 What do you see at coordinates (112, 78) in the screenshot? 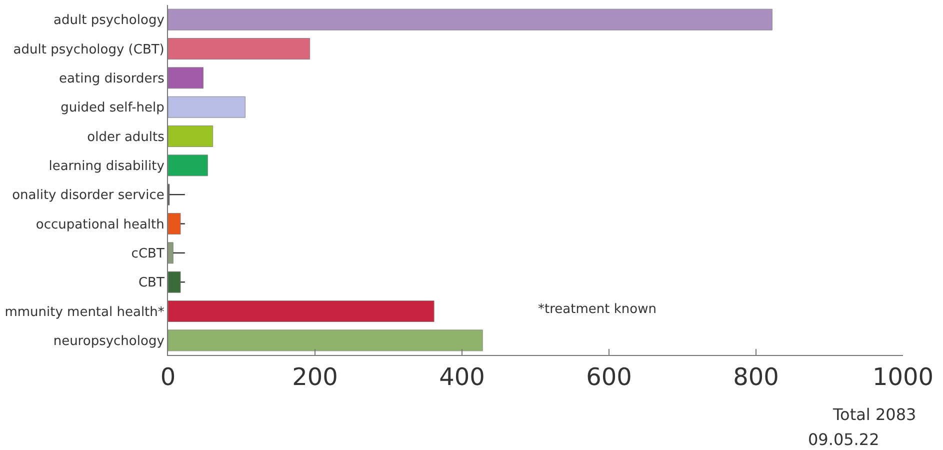
I see `y-tick-label: eating disorders` at bounding box center [112, 78].